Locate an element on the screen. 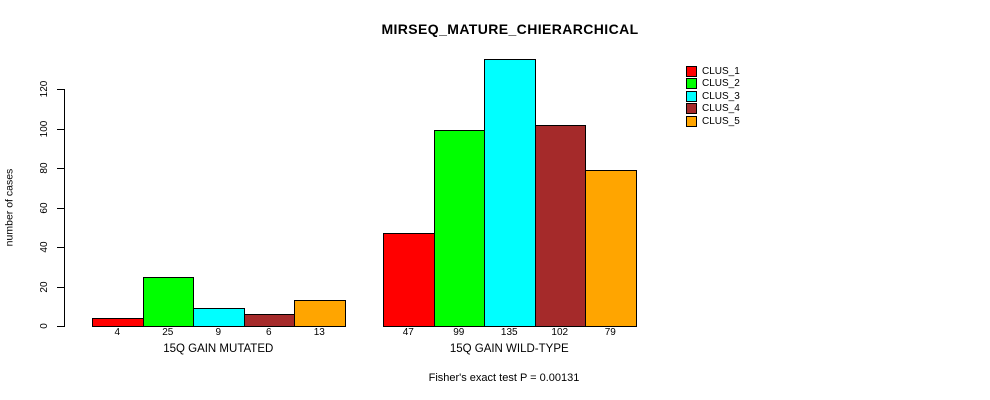  legend: CLUS_1 CLUS_2 CLUS_3 CLUS_4 CLUS_5 is located at coordinates (713, 96).